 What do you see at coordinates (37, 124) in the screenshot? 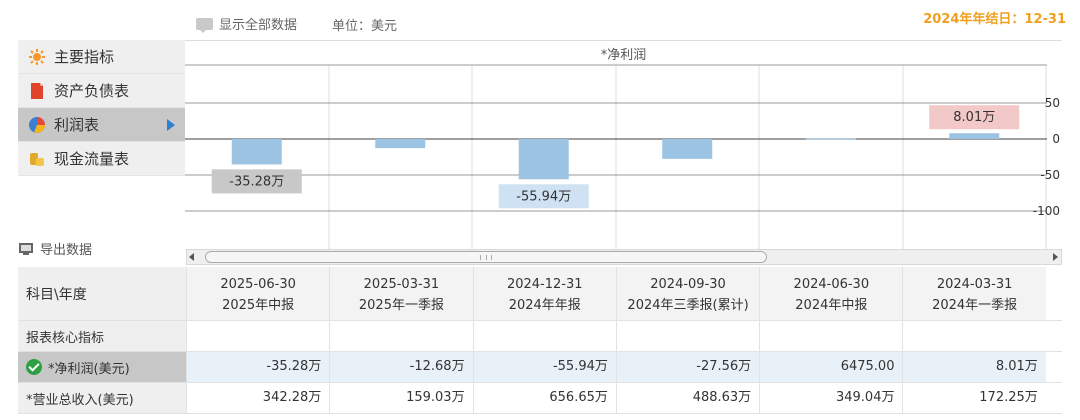
I see `pie-chart-icon` at bounding box center [37, 124].